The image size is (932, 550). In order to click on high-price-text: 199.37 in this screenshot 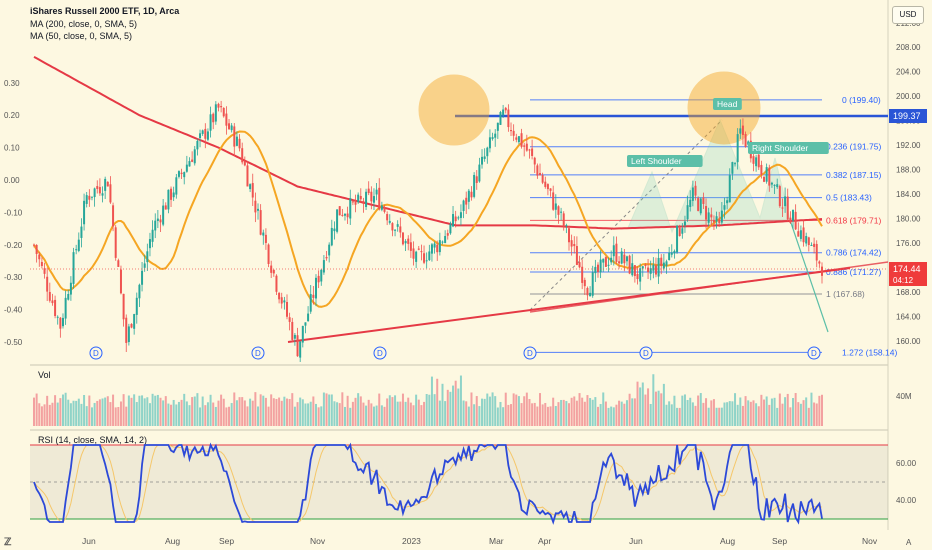, I will do `click(907, 116)`.